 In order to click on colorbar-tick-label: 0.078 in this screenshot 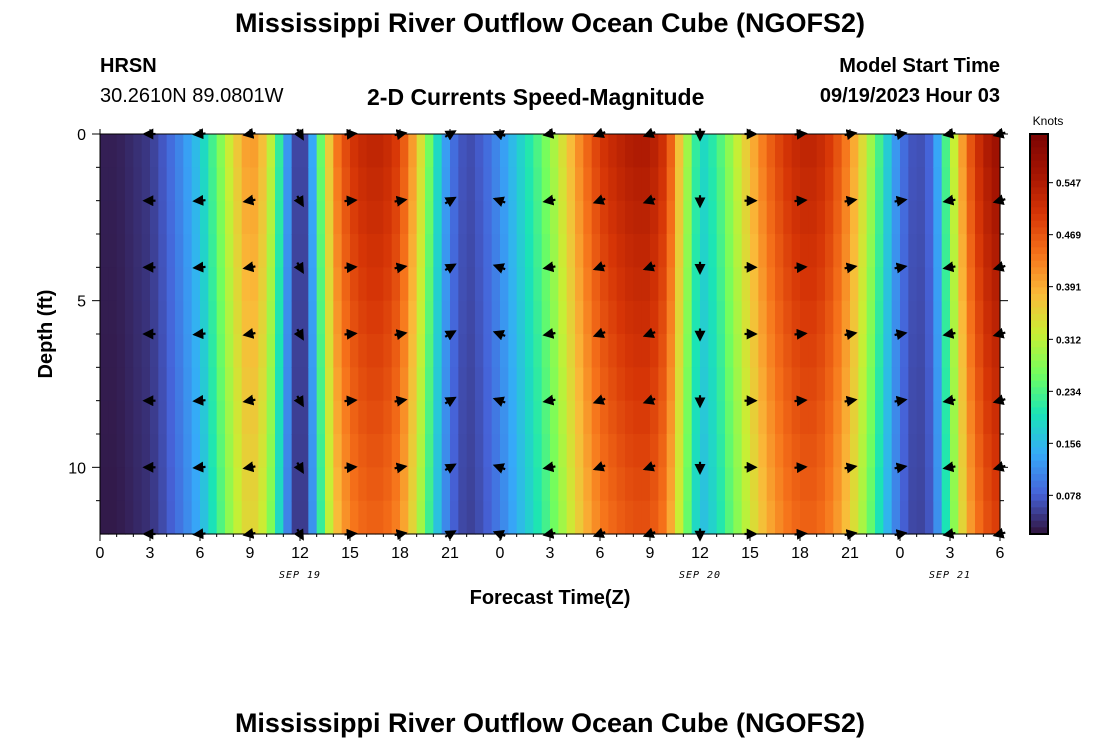, I will do `click(1068, 496)`.